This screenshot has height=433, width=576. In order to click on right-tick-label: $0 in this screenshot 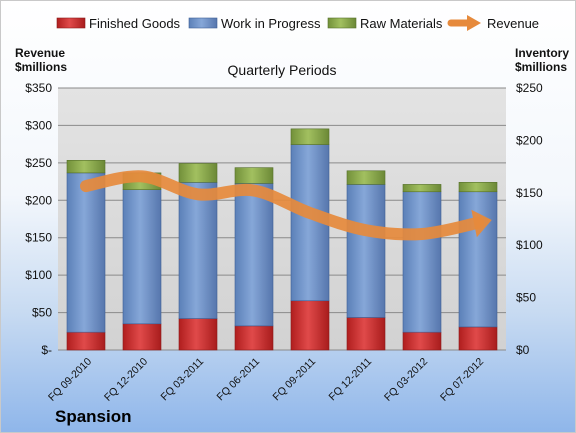, I will do `click(523, 350)`.